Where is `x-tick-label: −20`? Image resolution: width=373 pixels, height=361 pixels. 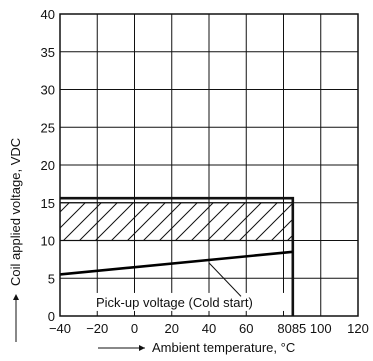
x-tick-label: −20 is located at coordinates (97, 328).